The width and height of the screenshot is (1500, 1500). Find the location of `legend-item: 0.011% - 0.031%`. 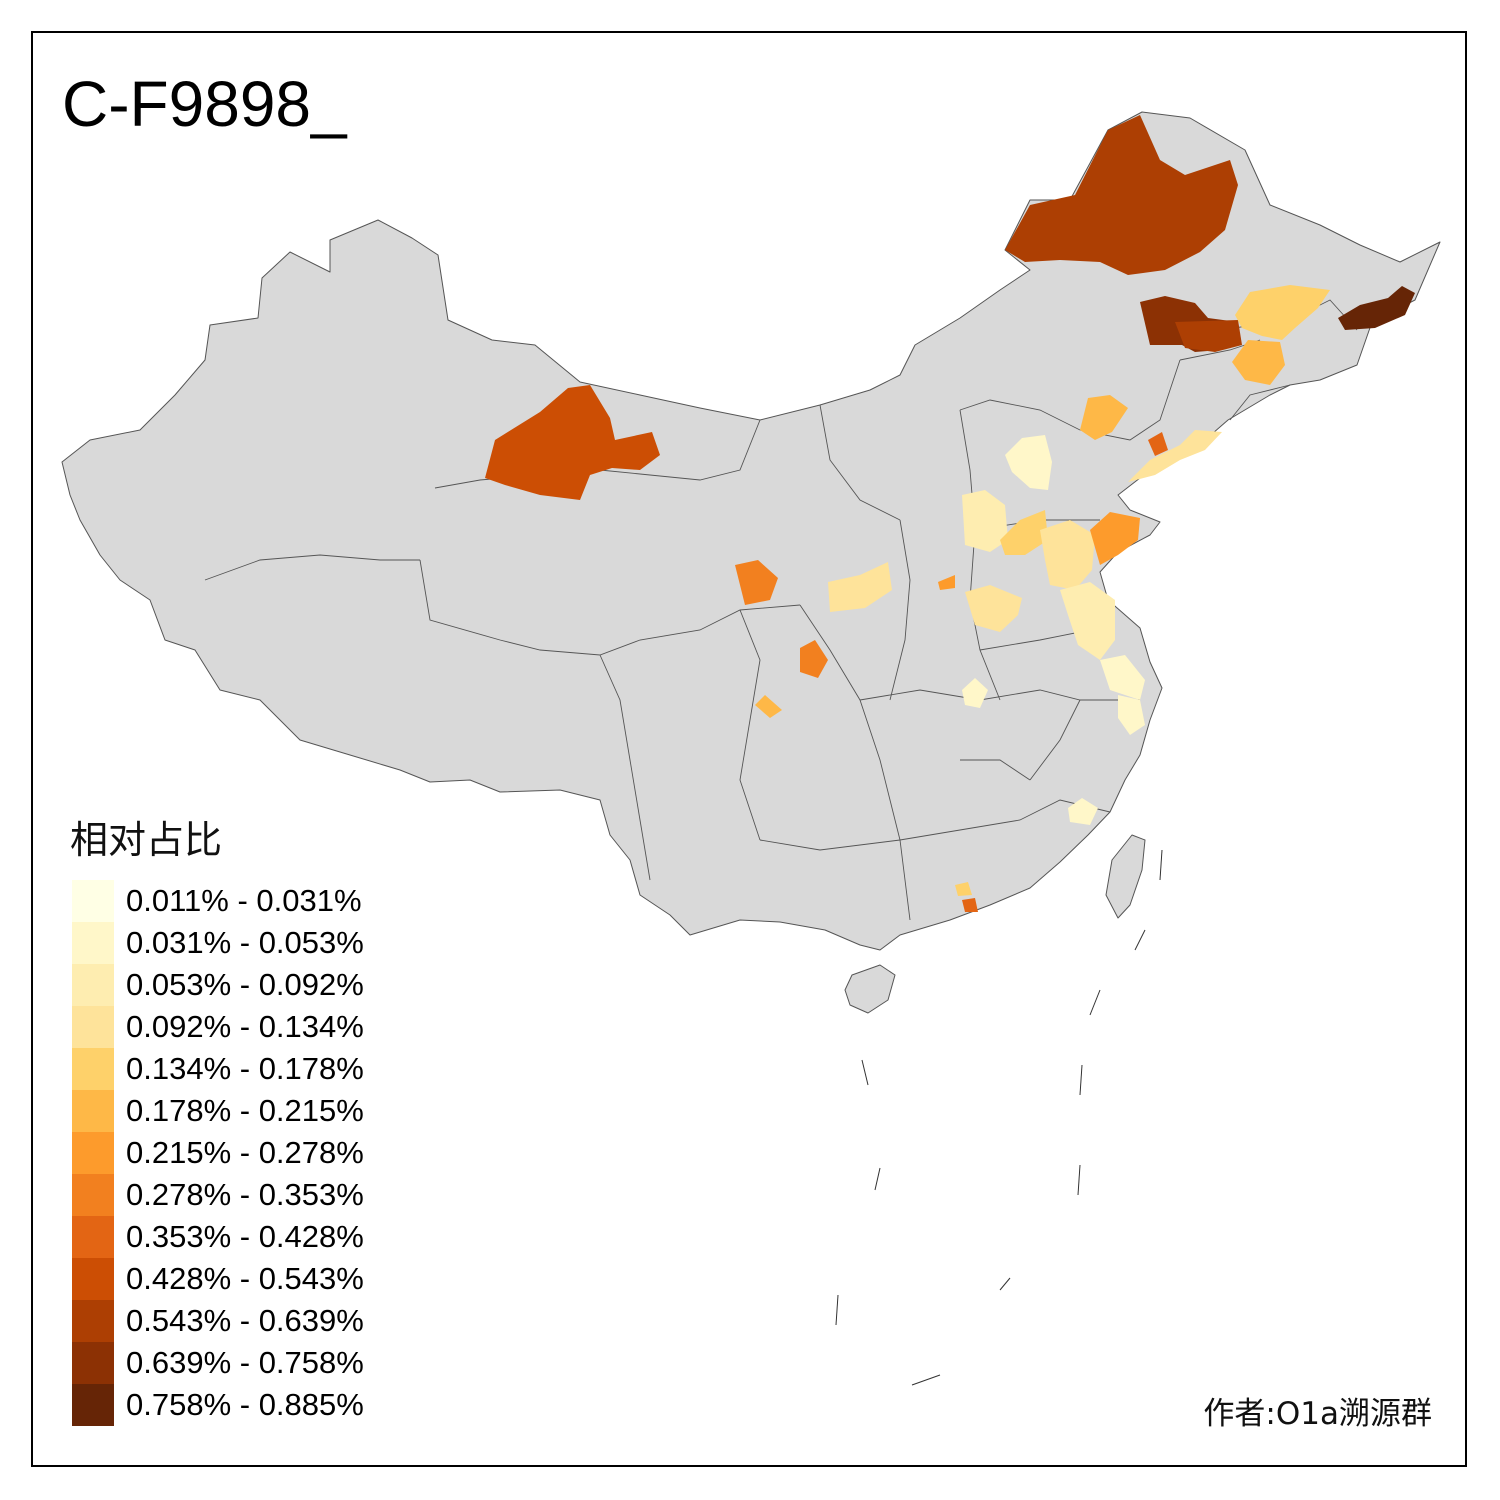

legend-item: 0.011% - 0.031% is located at coordinates (216, 901).